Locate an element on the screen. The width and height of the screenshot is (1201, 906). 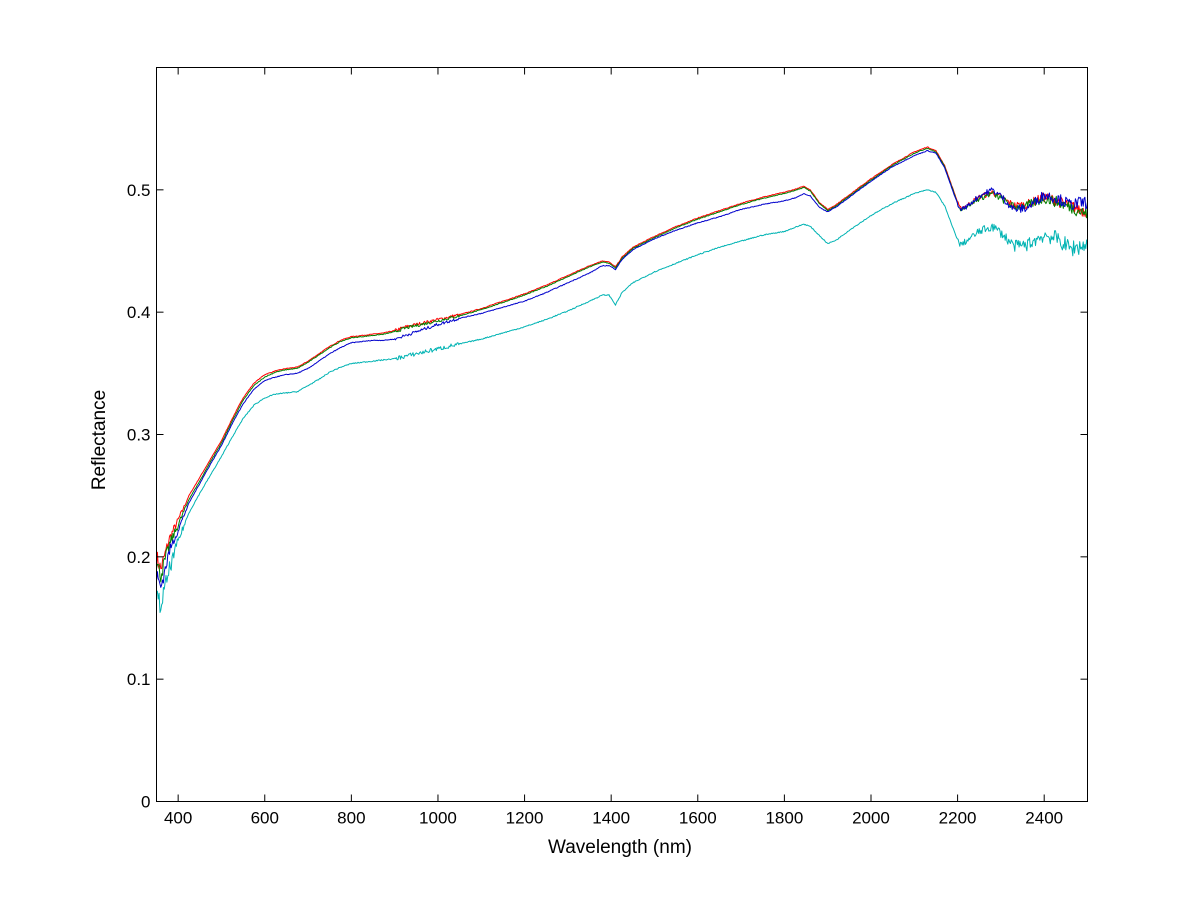
x-axis-label: Wavelength (nm) is located at coordinates (620, 847).